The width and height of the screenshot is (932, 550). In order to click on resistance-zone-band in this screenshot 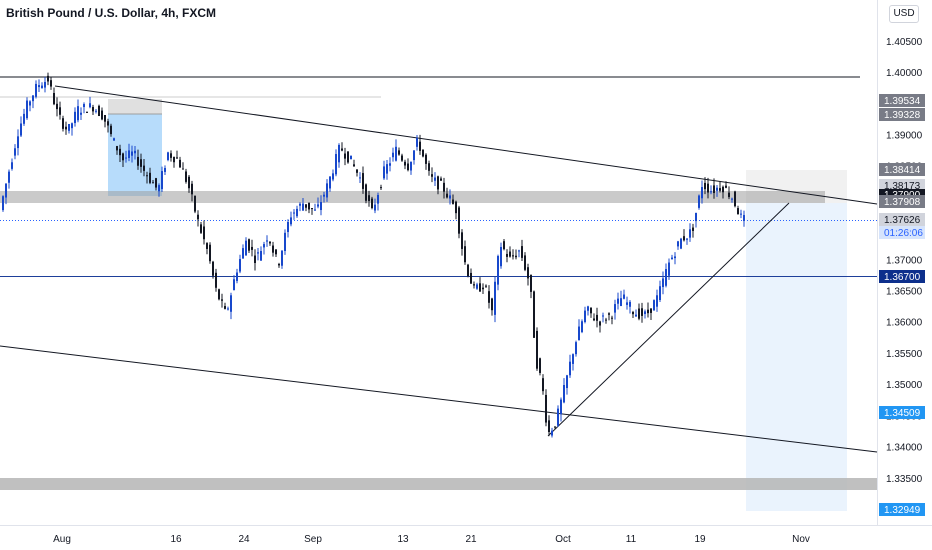, I will do `click(412, 197)`.